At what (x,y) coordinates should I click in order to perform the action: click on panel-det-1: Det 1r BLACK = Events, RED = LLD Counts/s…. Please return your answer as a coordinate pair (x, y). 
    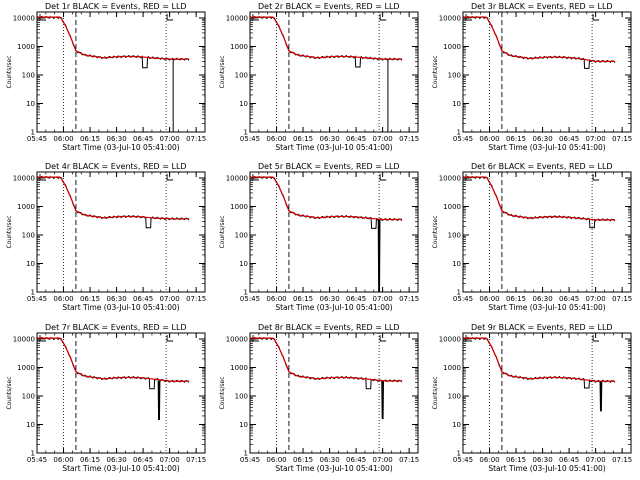
    Looking at the image, I should click on (106, 77).